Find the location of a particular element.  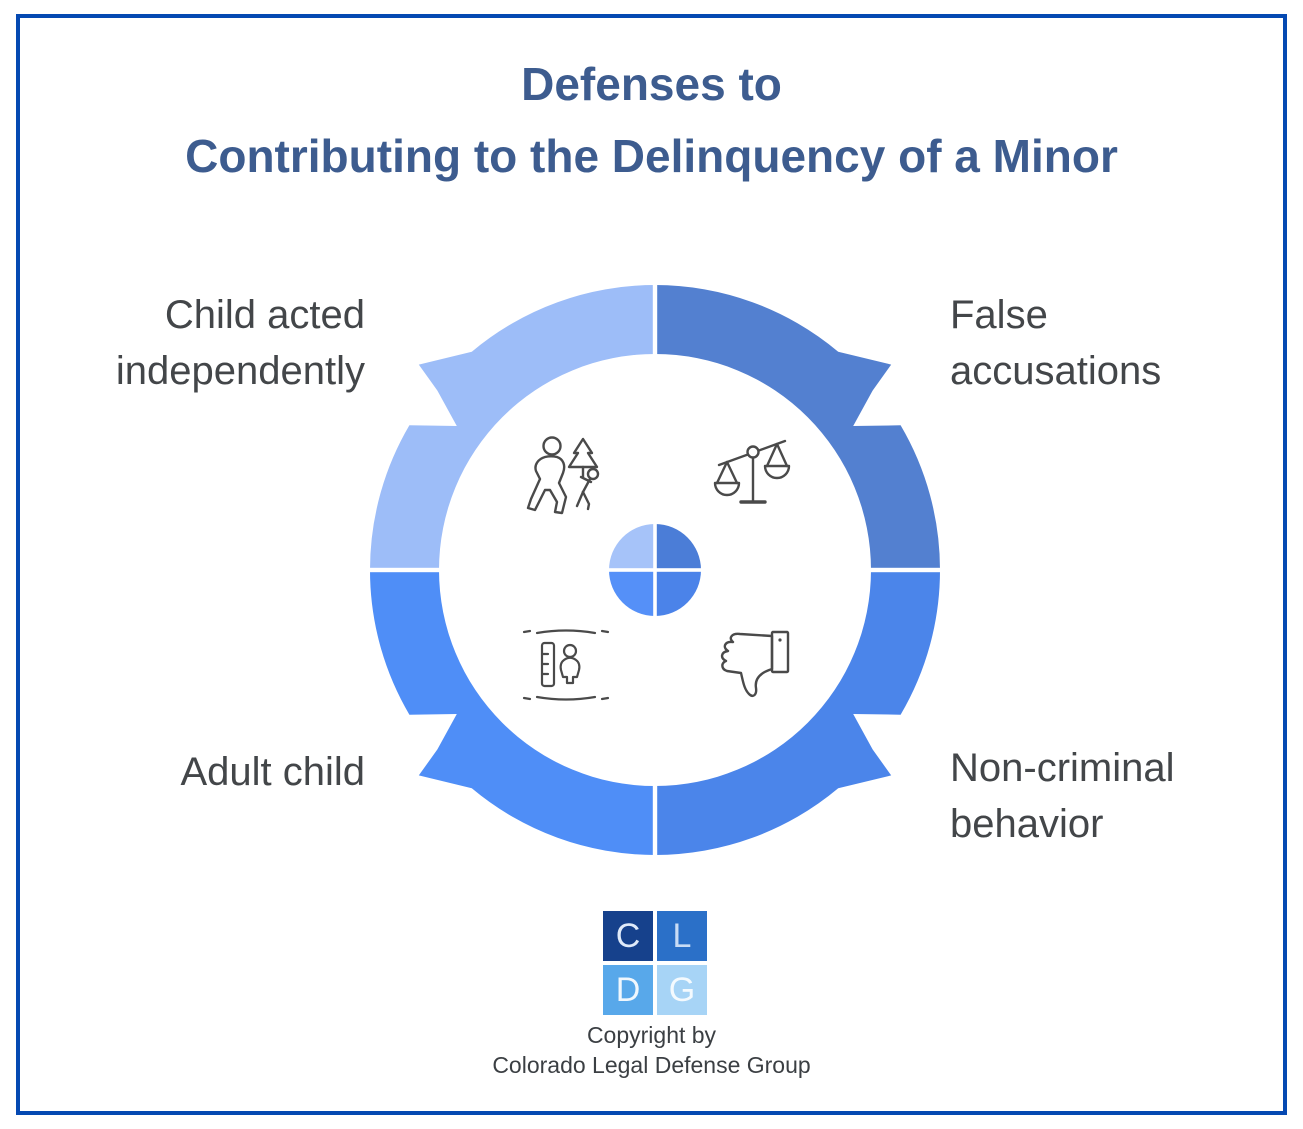

label-child-acted-independently: Child acted independently is located at coordinates (240, 343).